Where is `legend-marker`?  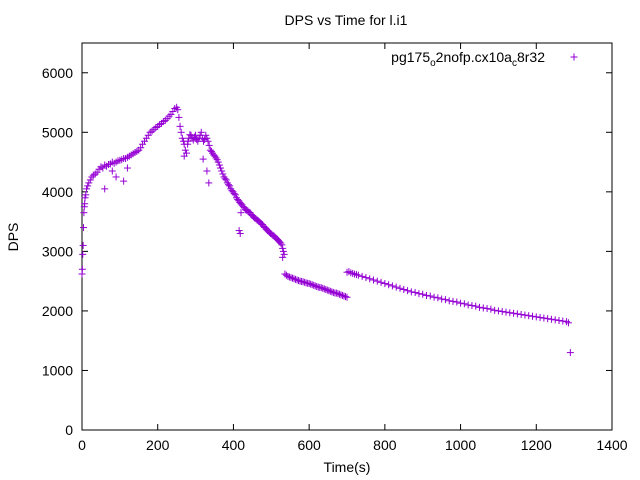 legend-marker is located at coordinates (574, 57).